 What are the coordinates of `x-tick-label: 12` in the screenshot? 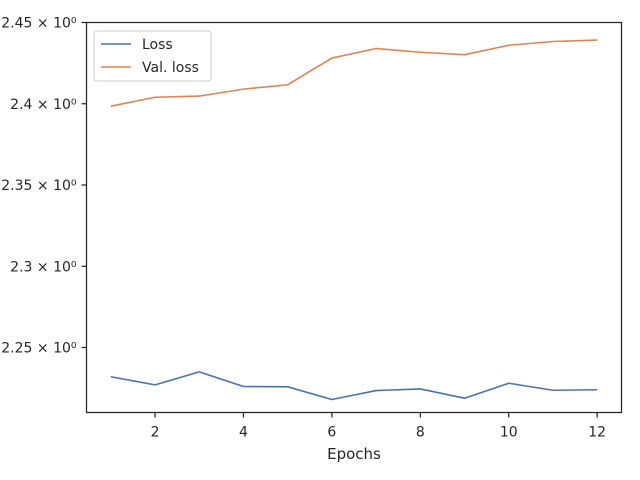 It's located at (597, 433).